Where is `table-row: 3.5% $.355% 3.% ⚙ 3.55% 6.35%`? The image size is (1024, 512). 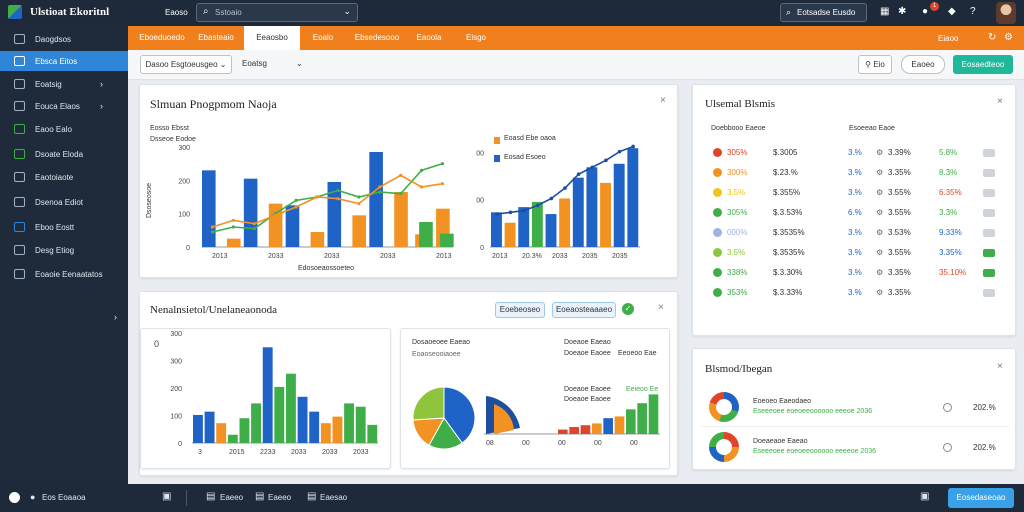 table-row: 3.5% $.355% 3.% ⚙ 3.55% 6.35% is located at coordinates (849, 193).